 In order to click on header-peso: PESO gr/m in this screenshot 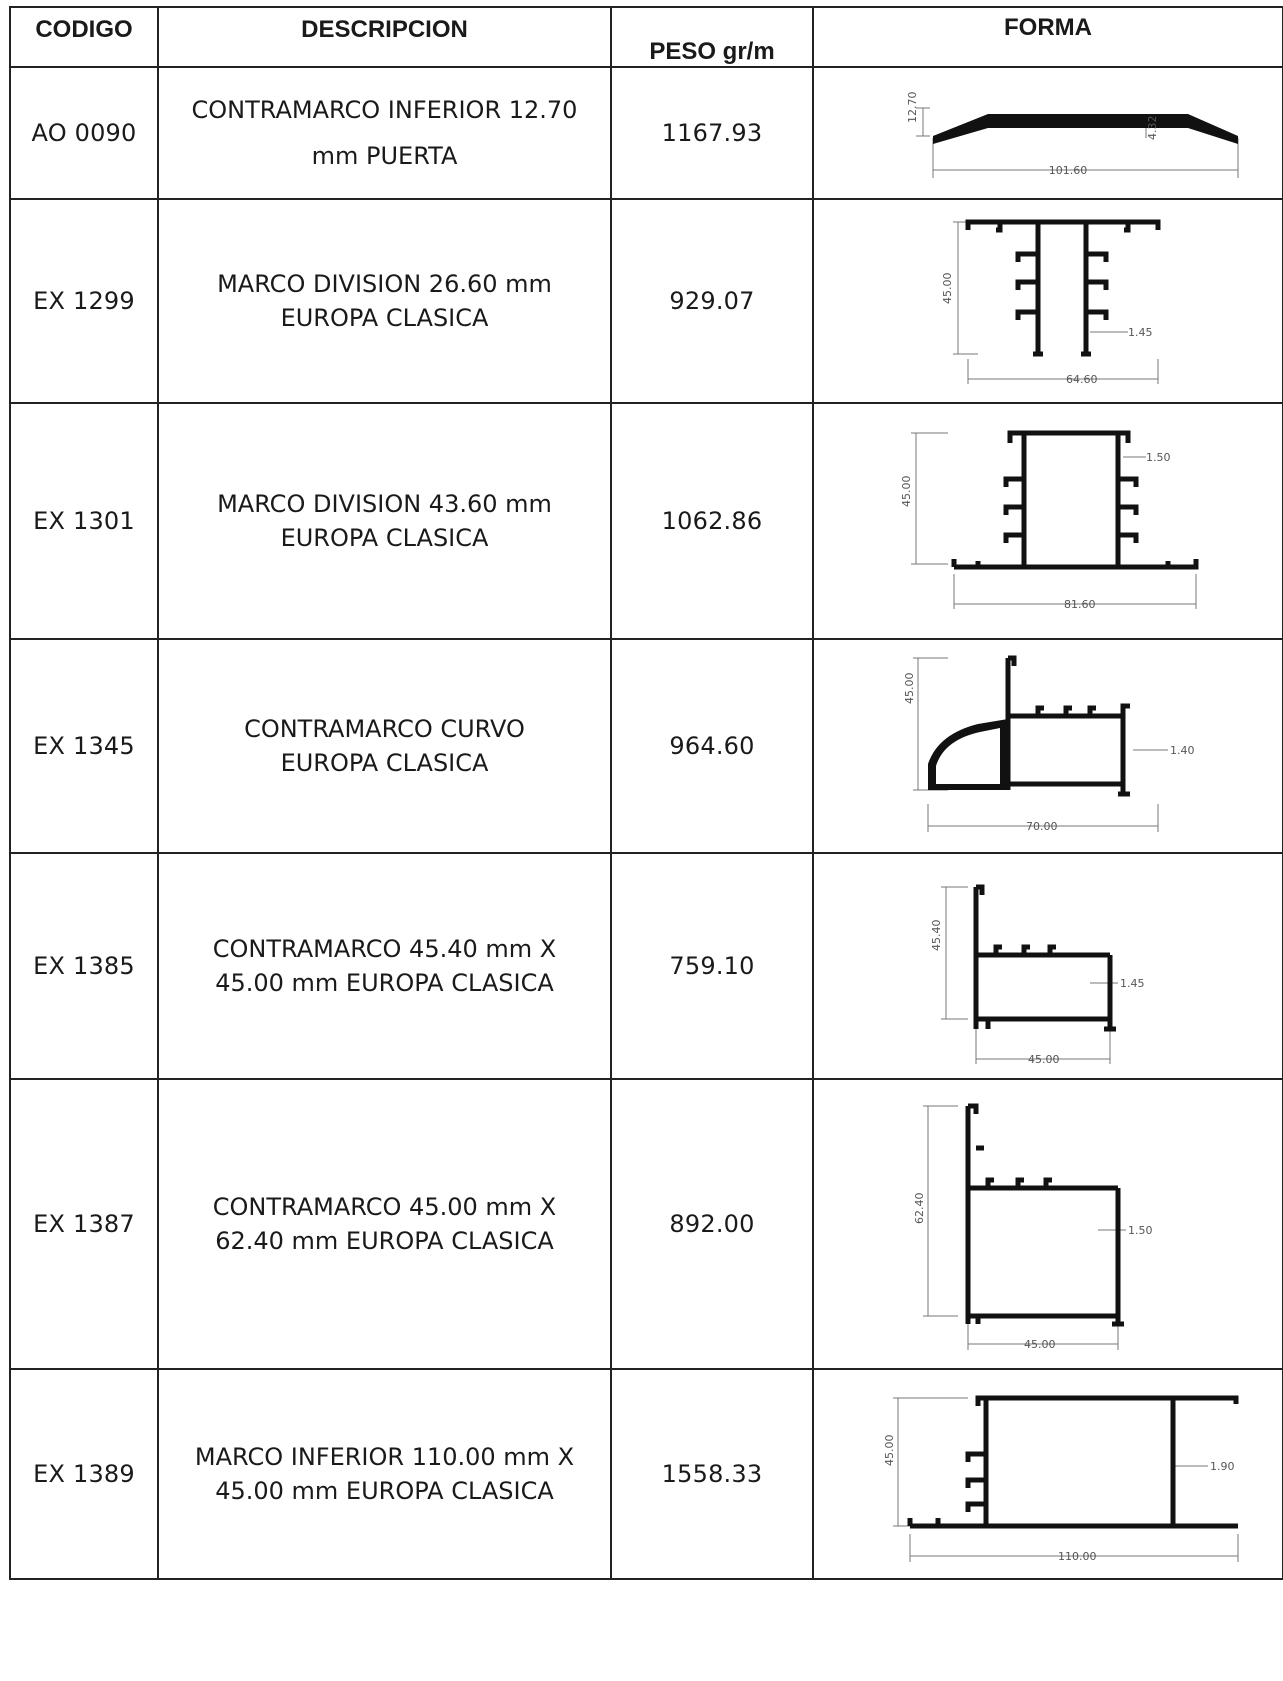, I will do `click(712, 37)`.